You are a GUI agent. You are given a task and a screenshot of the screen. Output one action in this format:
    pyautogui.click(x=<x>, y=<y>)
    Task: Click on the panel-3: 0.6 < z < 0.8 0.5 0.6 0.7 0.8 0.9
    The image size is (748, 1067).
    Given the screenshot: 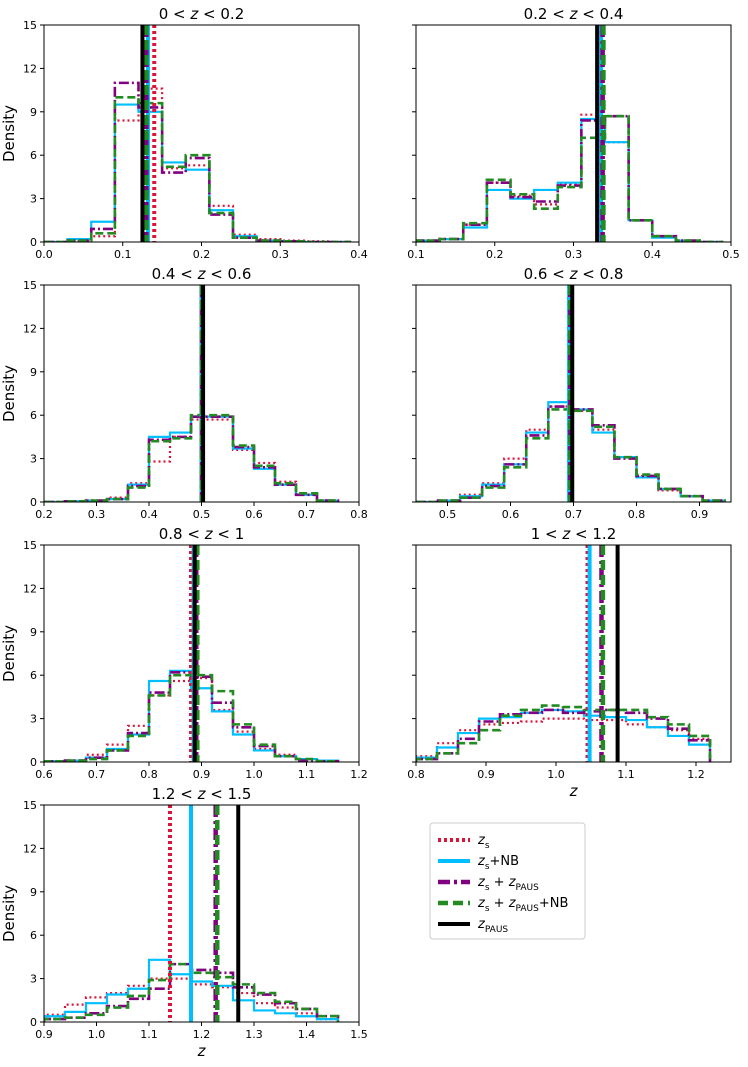 What is the action you would take?
    pyautogui.click(x=572, y=393)
    